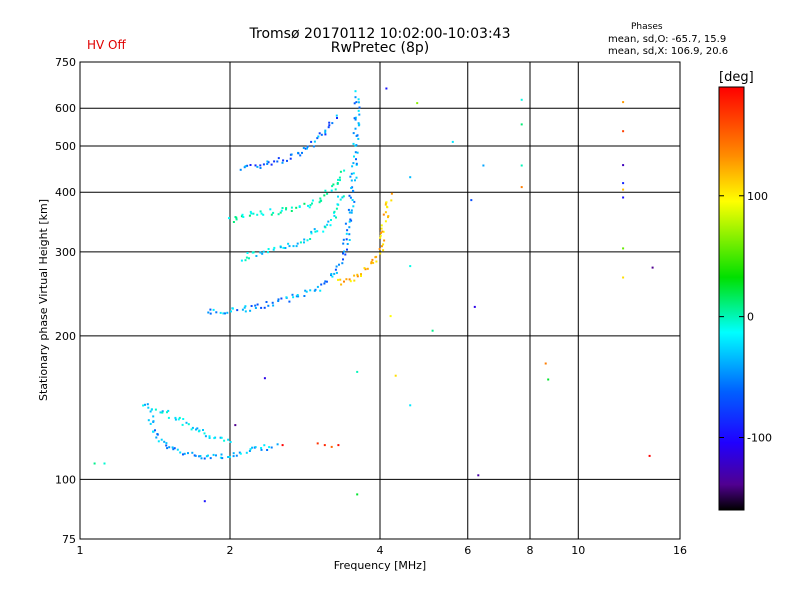  I want to click on y-tick-label: 500, so click(65, 146).